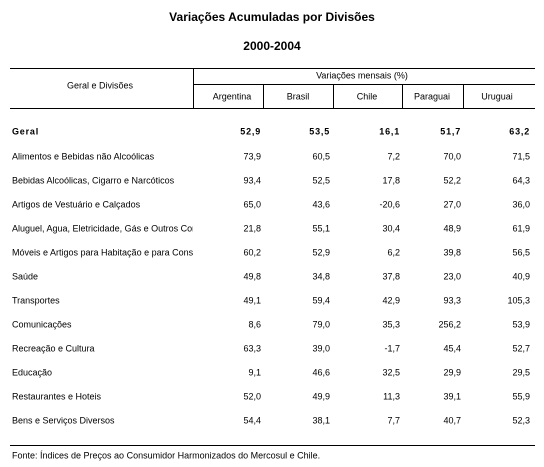 This screenshot has width=544, height=467. Describe the element at coordinates (391, 396) in the screenshot. I see `cell: 11,3` at that location.